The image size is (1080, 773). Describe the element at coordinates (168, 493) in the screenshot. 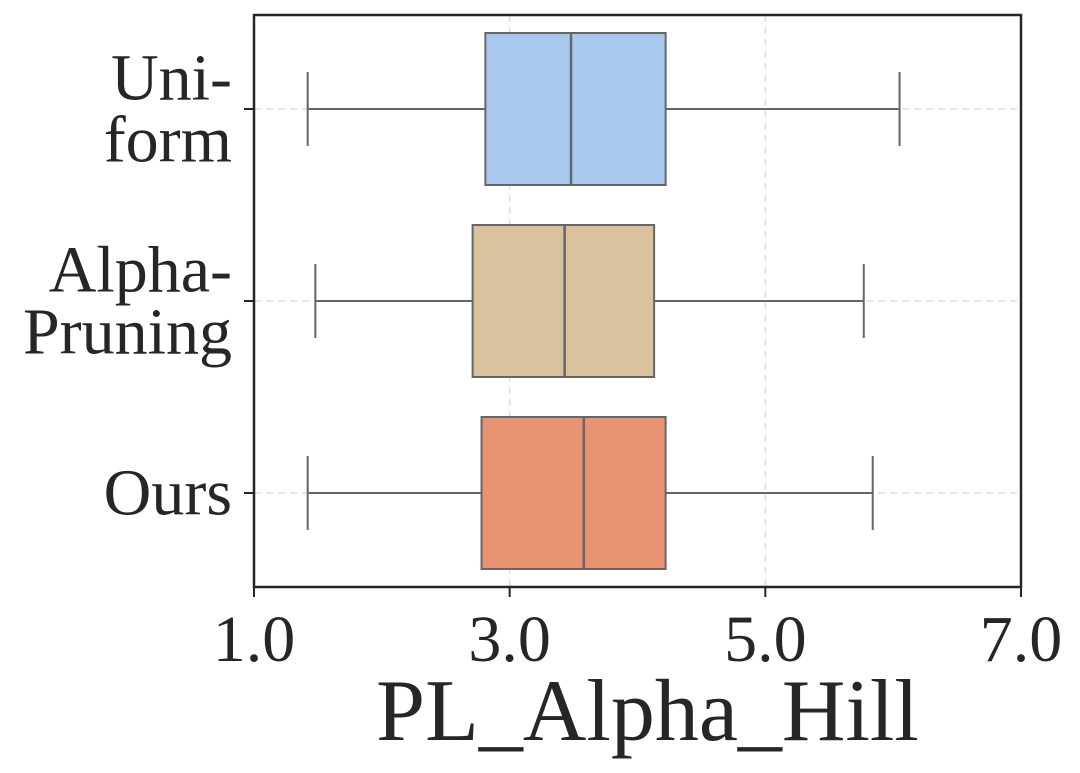

I see `y-tick-label: Ours` at that location.